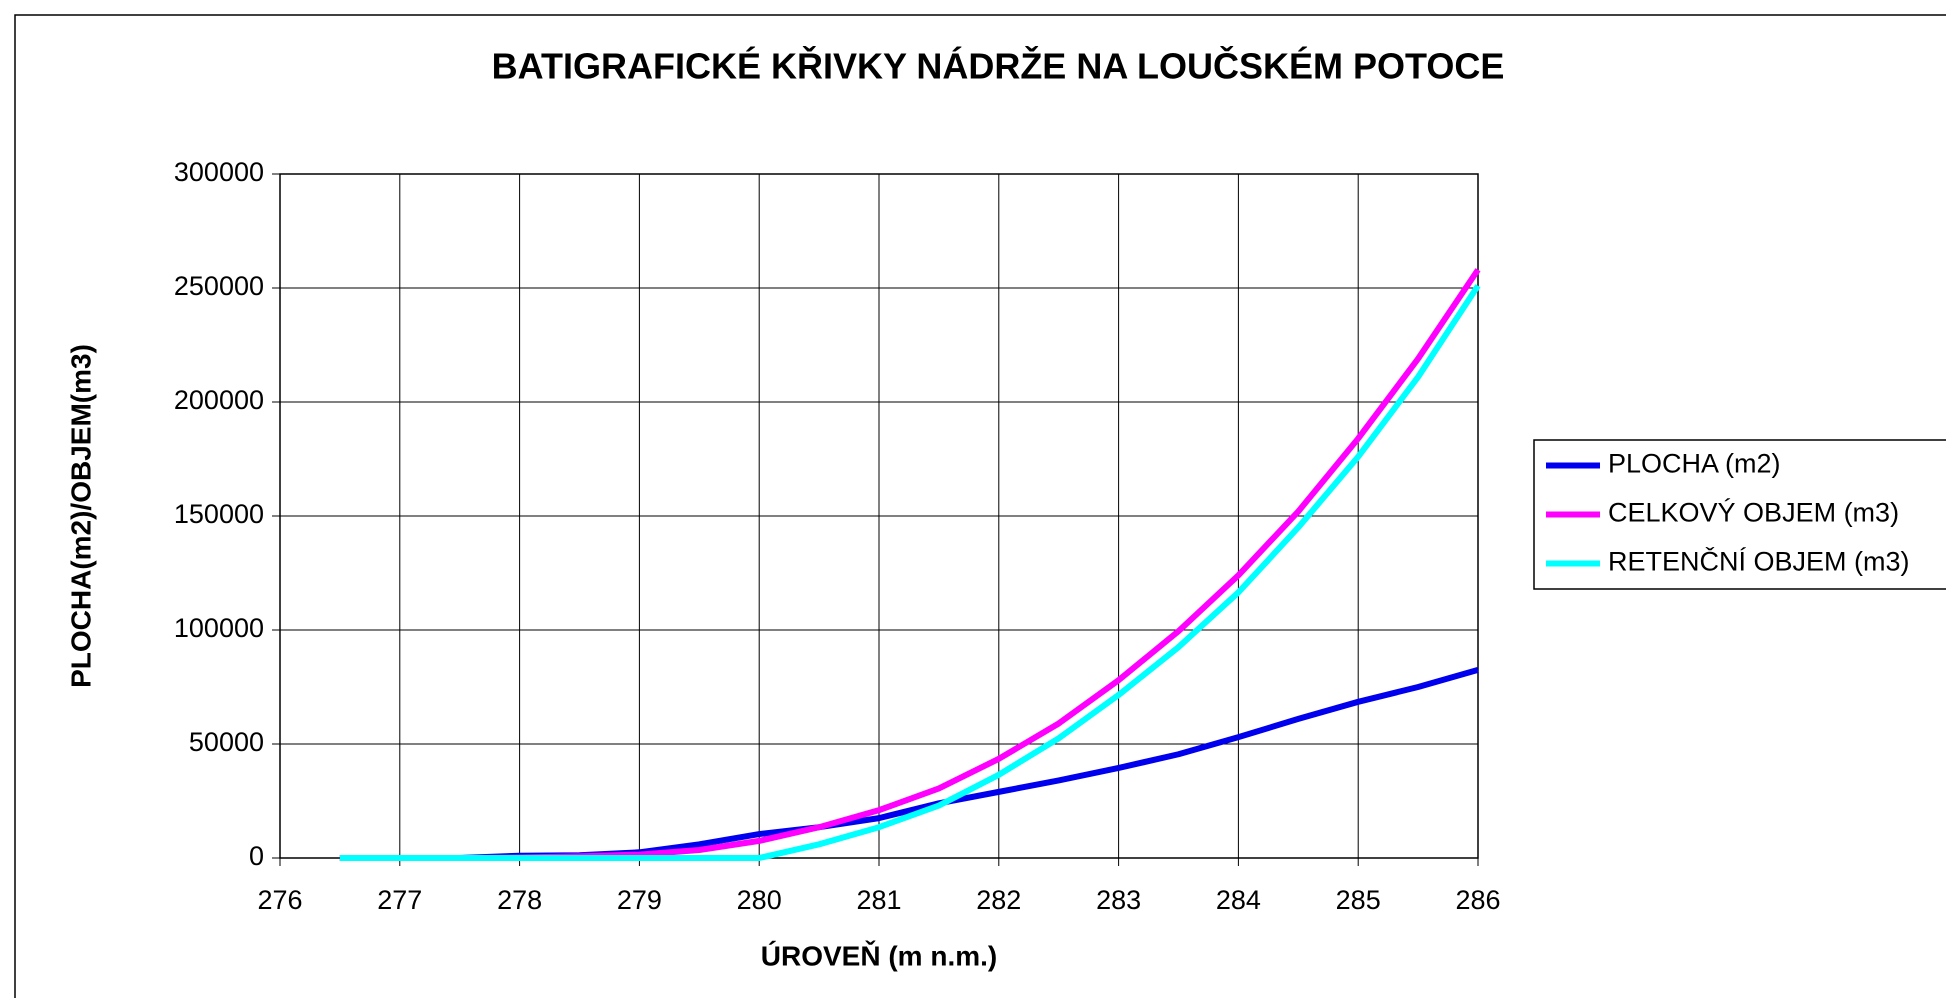 The width and height of the screenshot is (1946, 998). I want to click on legend-label: CELKOVÝ OBJEM (m3), so click(1753, 513).